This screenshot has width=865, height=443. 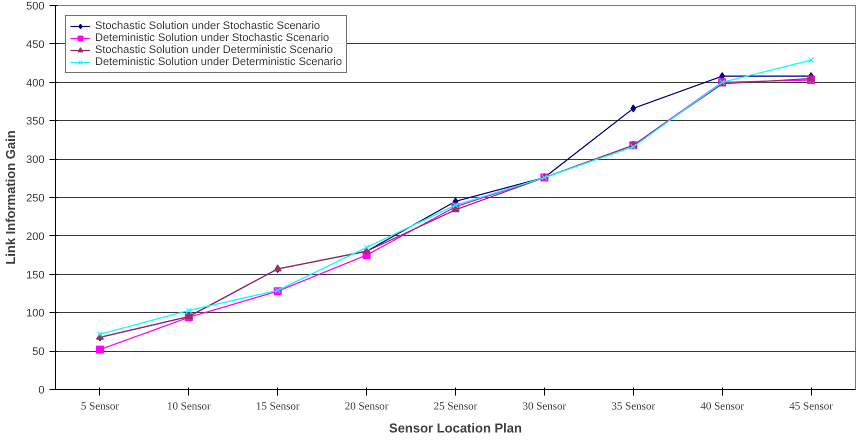 What do you see at coordinates (278, 406) in the screenshot?
I see `x-tick-label: 15 Sensor` at bounding box center [278, 406].